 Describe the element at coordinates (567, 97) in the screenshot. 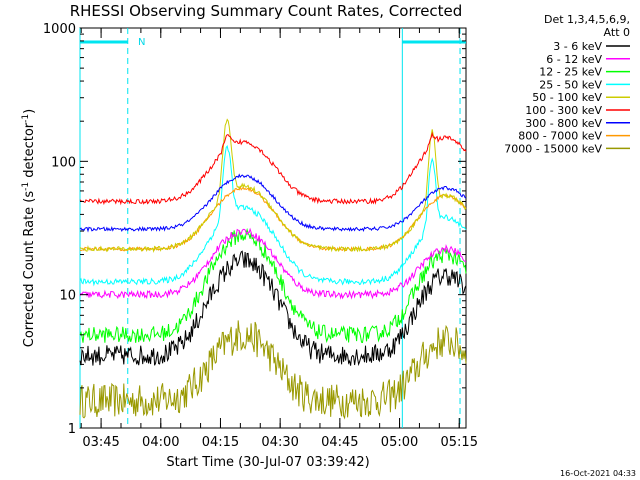

I see `legend-label: 50 - 100 keV` at that location.